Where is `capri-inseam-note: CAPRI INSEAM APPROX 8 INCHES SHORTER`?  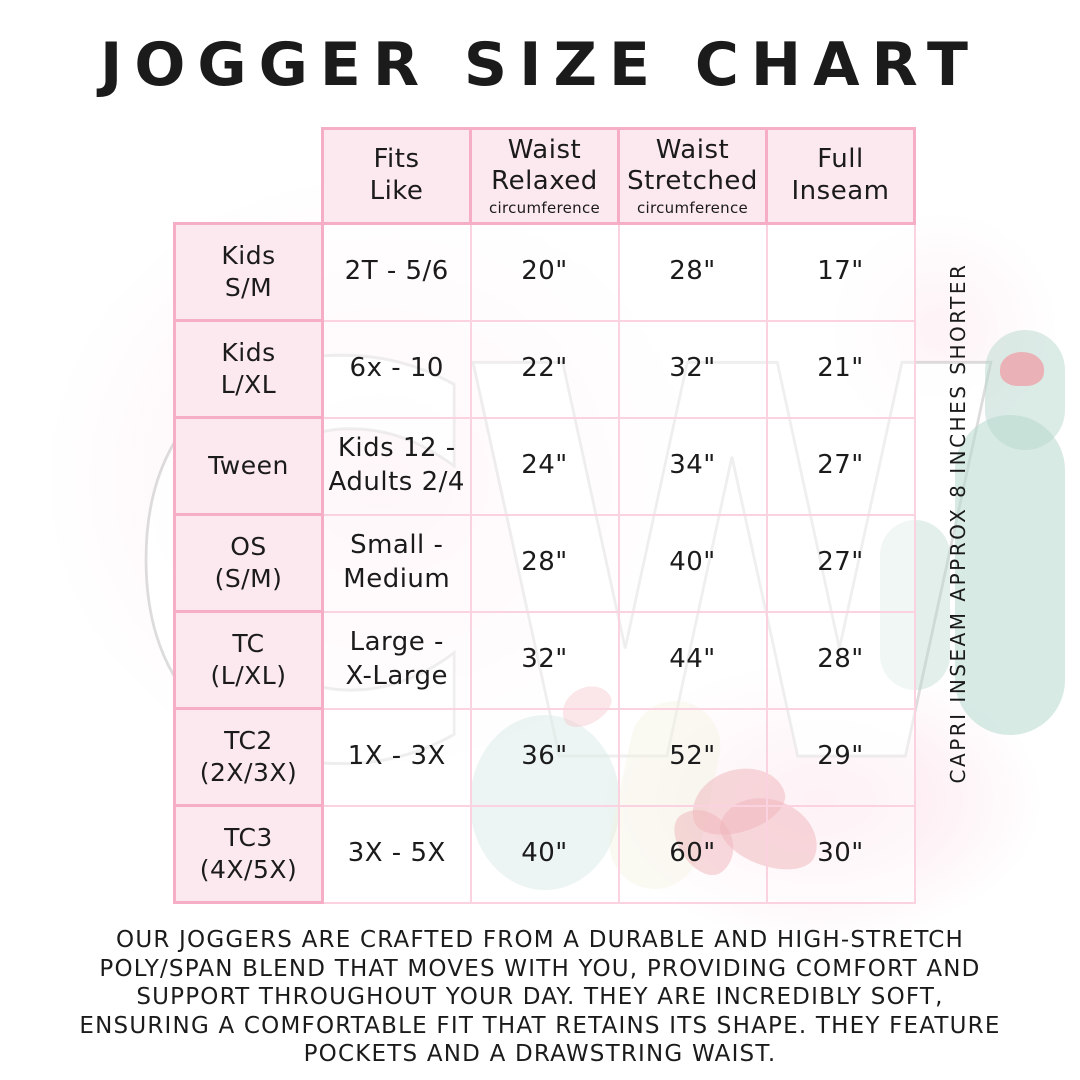
capri-inseam-note: CAPRI INSEAM APPROX 8 INCHES SHORTER is located at coordinates (958, 523).